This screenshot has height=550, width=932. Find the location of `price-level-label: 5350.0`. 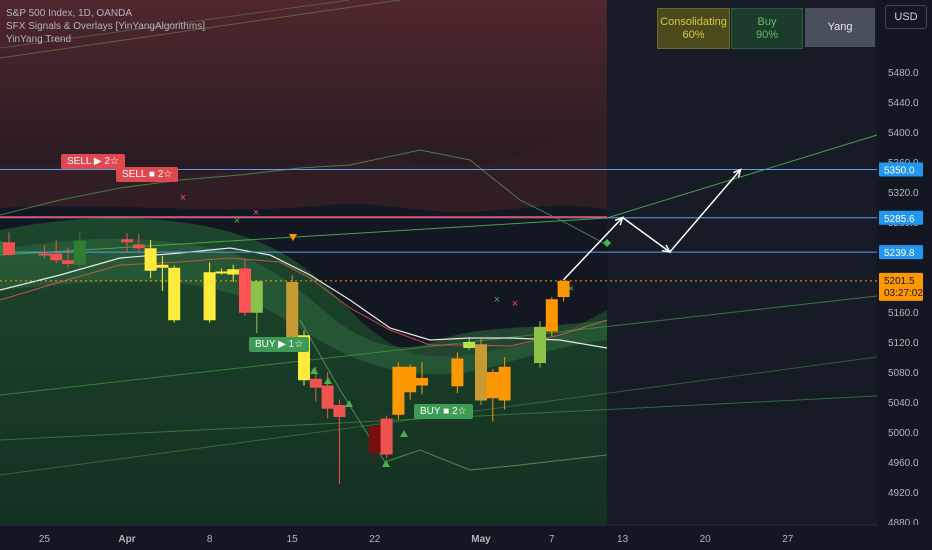

price-level-label: 5350.0 is located at coordinates (899, 171).